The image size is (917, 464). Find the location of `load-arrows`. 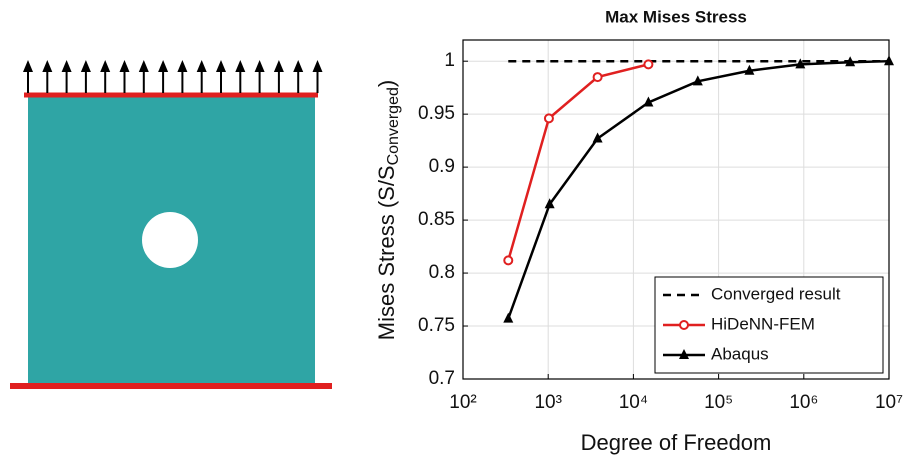

load-arrows is located at coordinates (173, 76).